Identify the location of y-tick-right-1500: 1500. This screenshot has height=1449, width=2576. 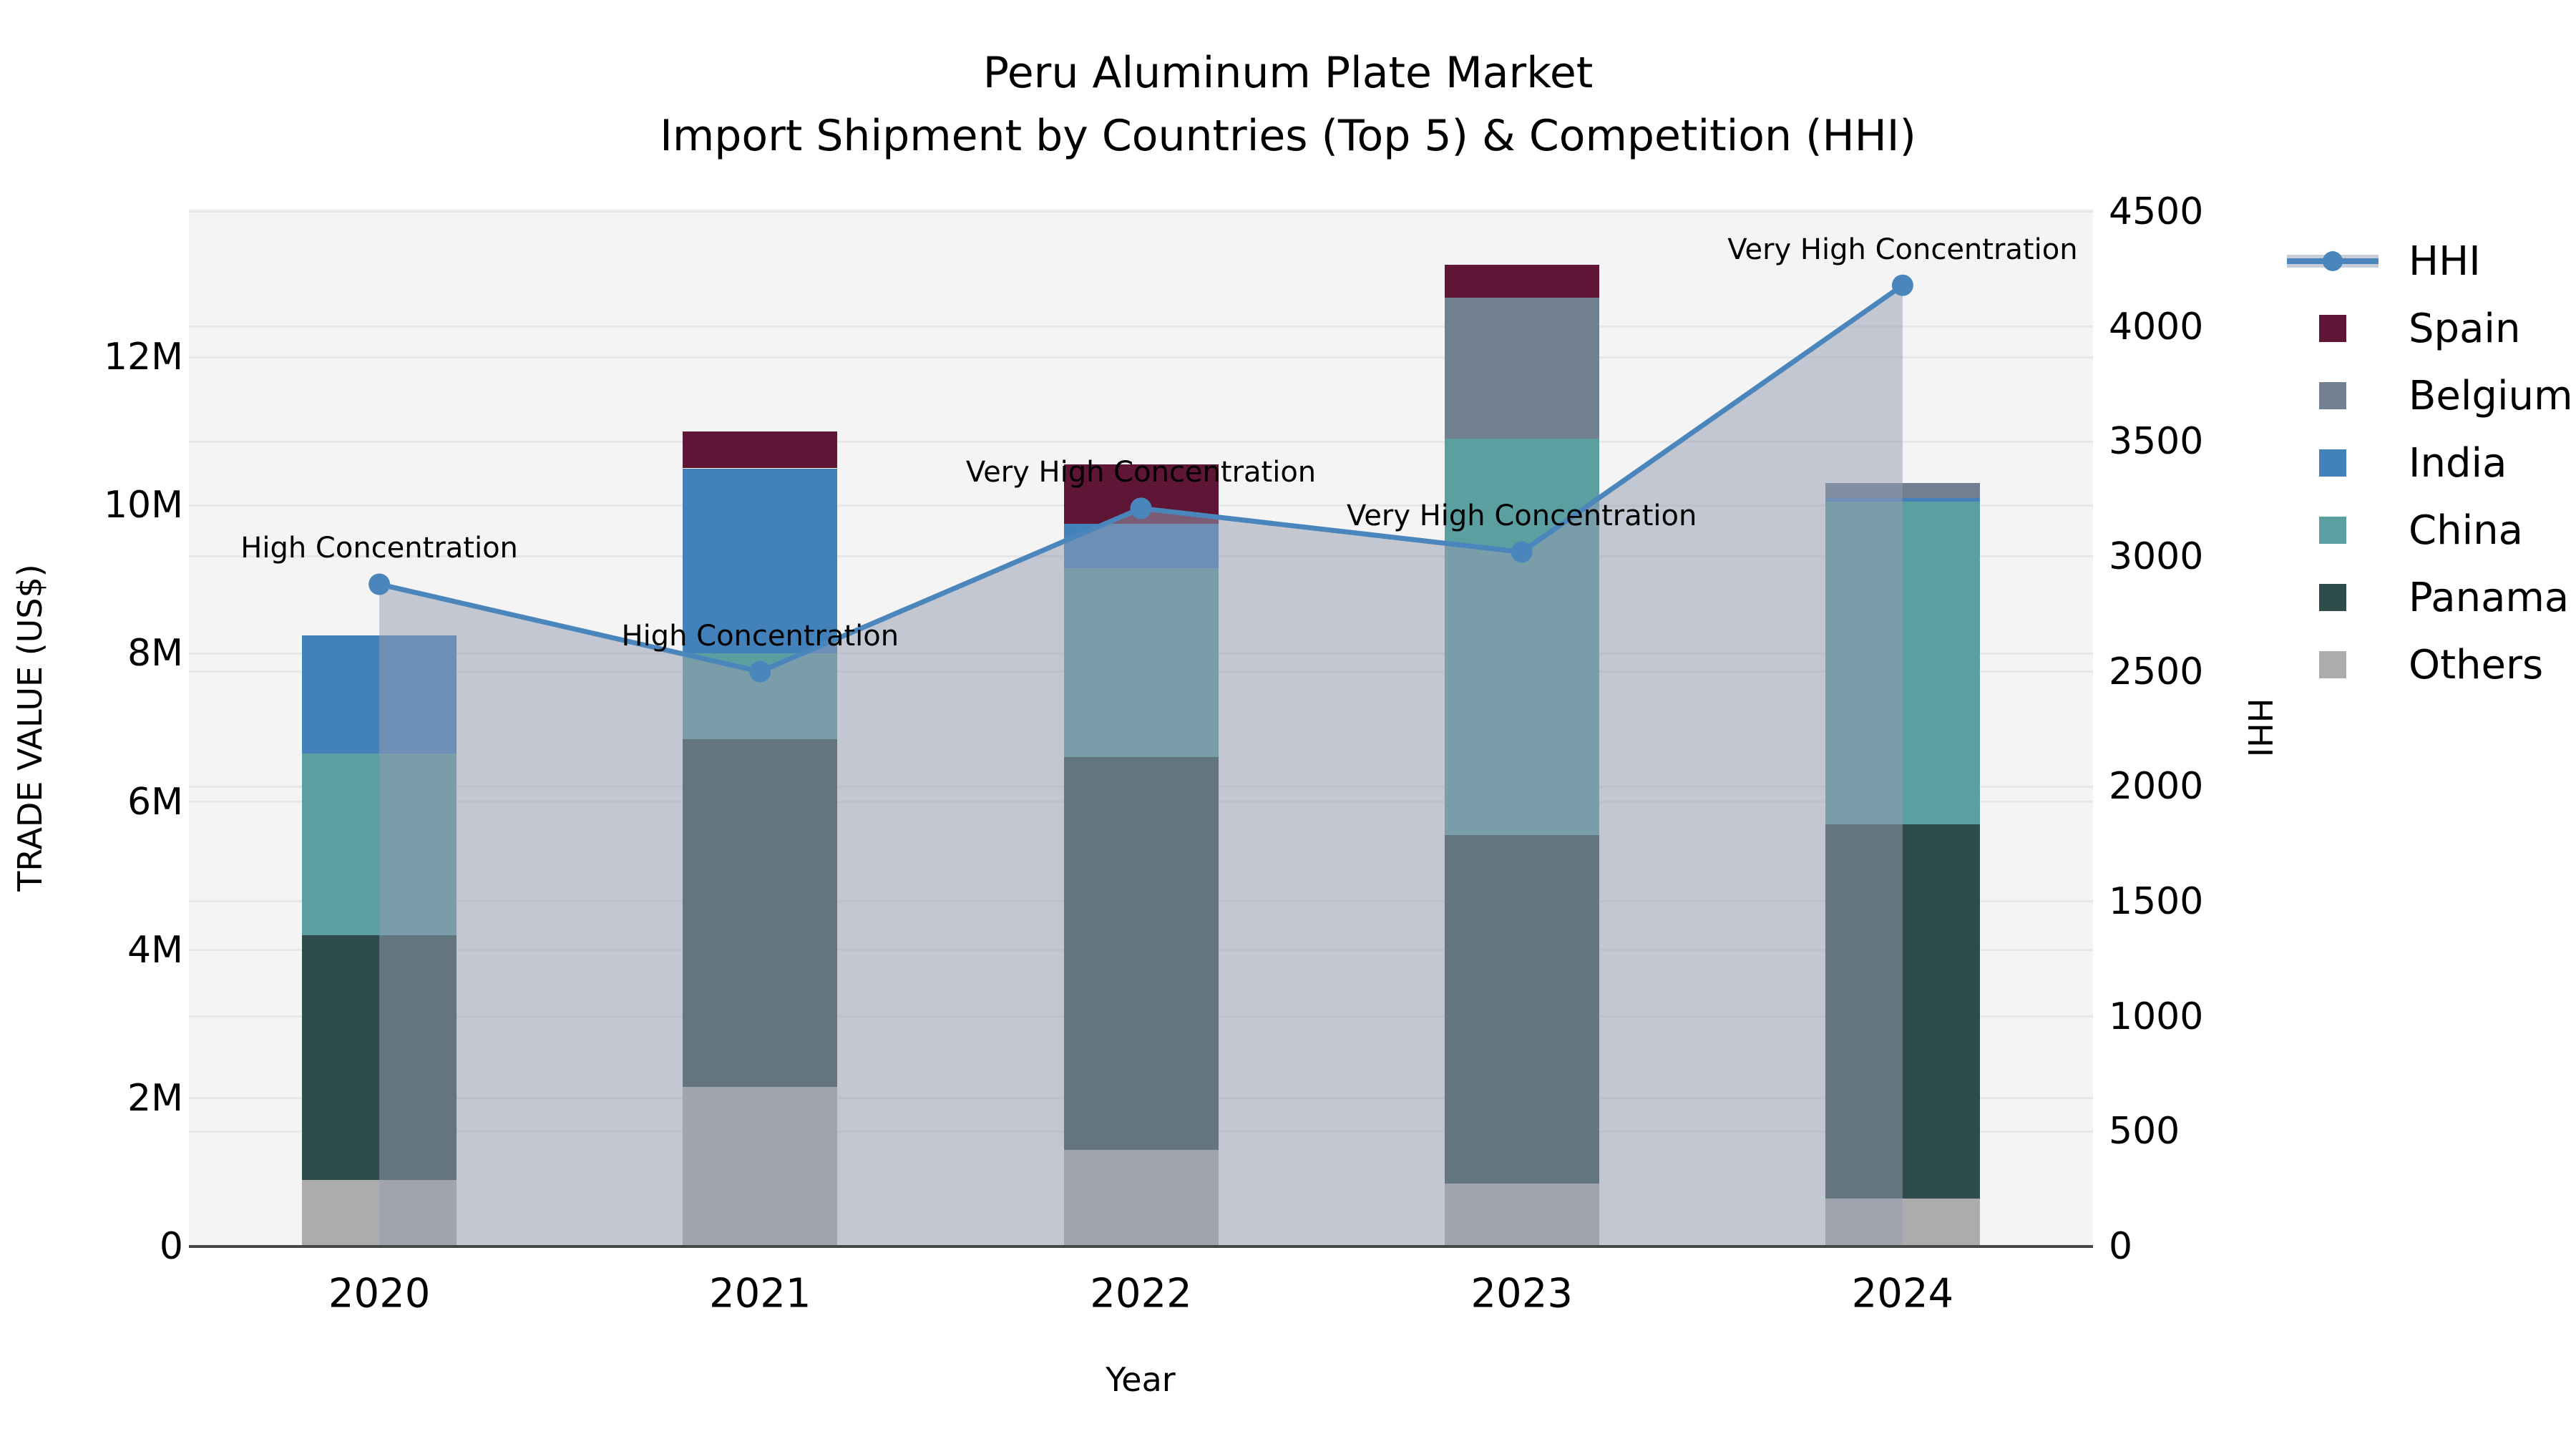
(2156, 901).